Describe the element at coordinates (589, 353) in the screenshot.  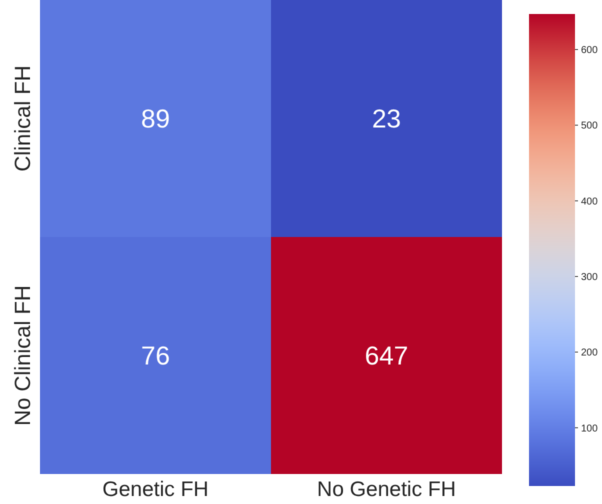
I see `color-bar-label: 200` at that location.